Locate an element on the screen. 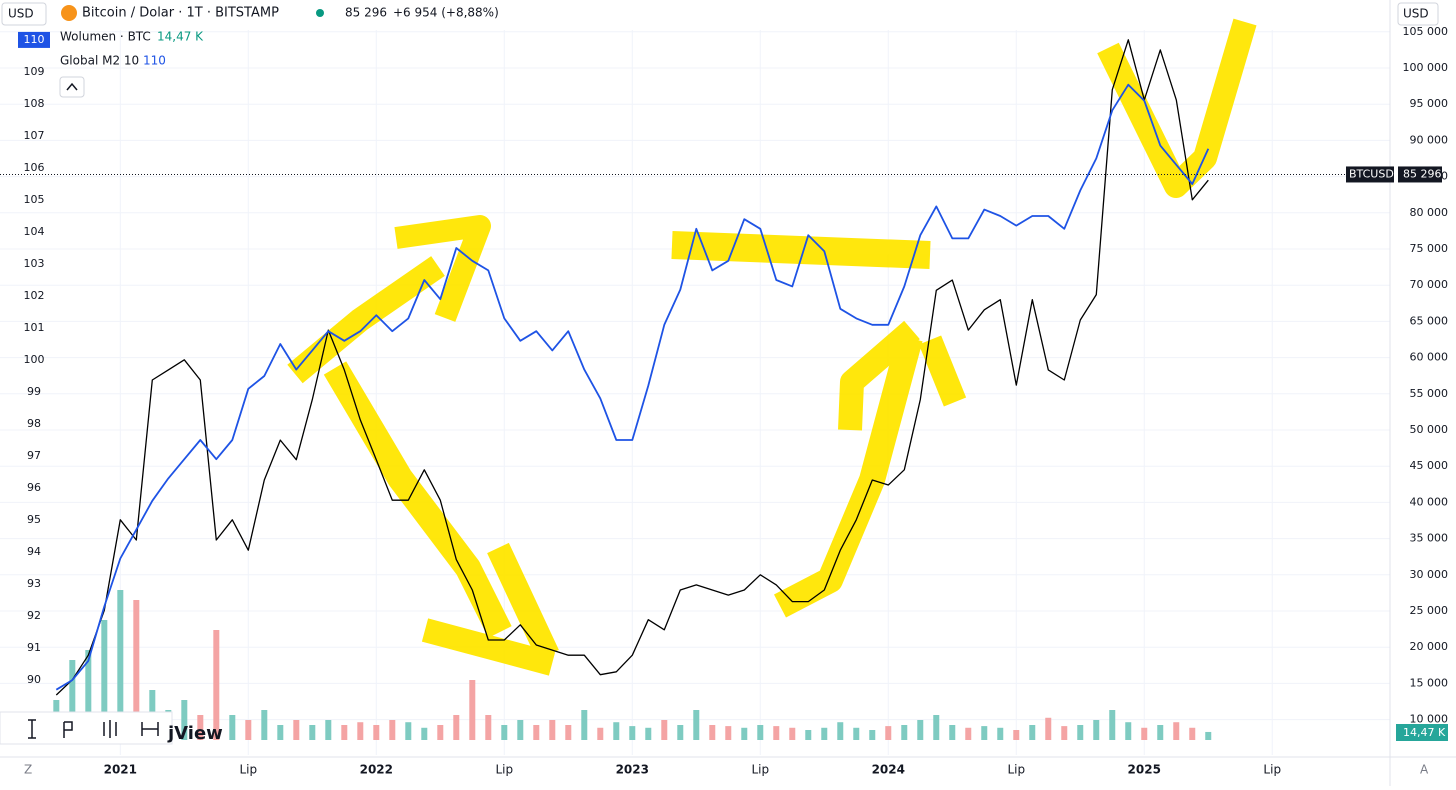  volume-tag is located at coordinates (1422, 732).